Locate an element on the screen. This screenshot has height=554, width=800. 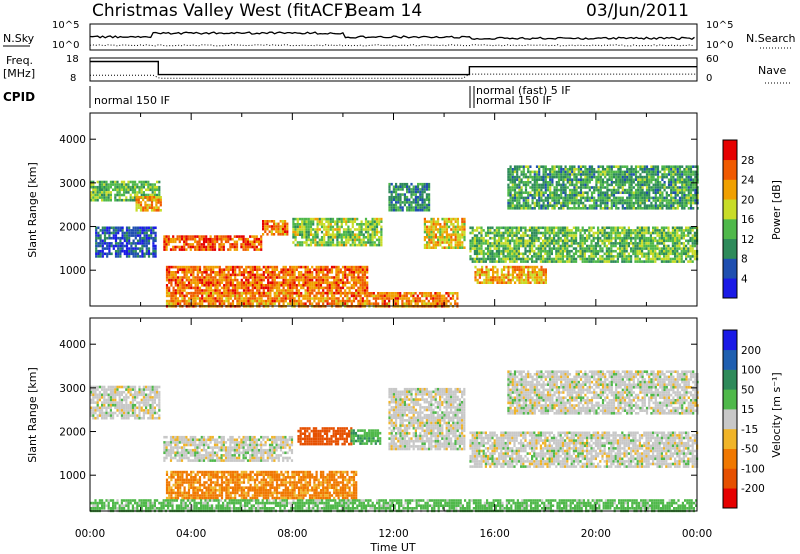
nsearch-label: N.Search is located at coordinates (771, 38).